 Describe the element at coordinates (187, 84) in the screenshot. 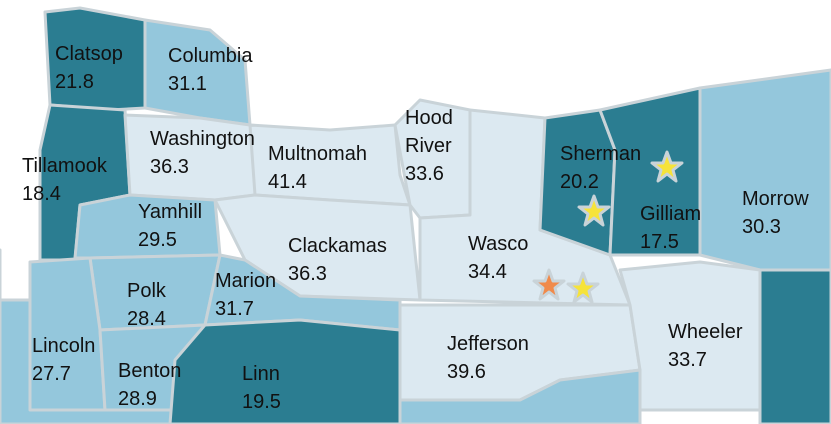

I see `county-value: 31.1` at that location.